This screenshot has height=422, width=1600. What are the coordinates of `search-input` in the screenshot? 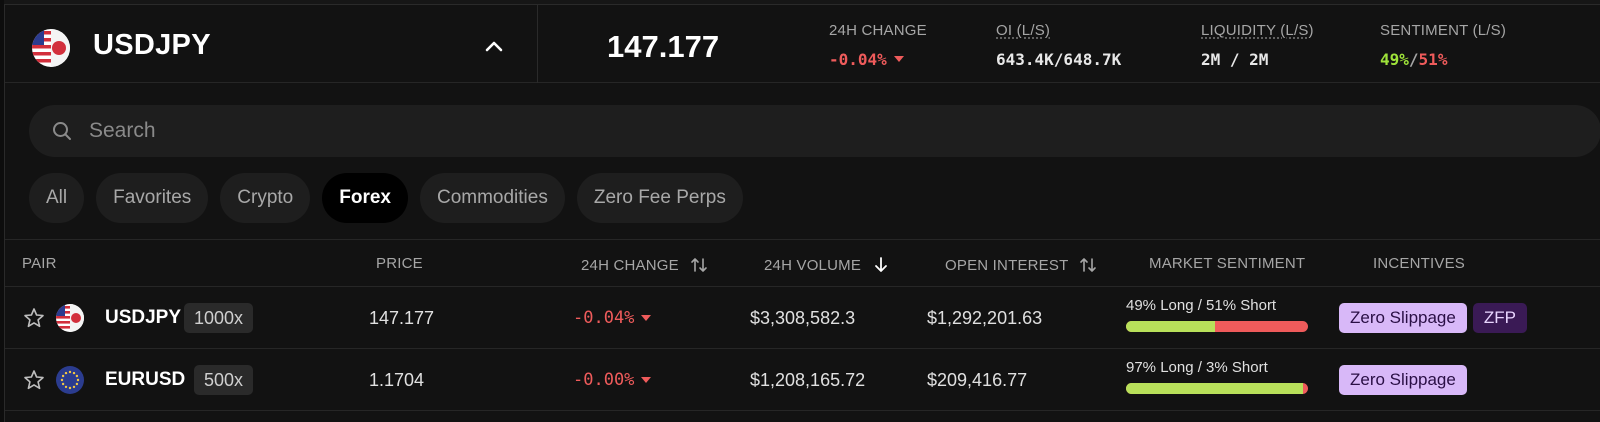 It's located at (789, 131).